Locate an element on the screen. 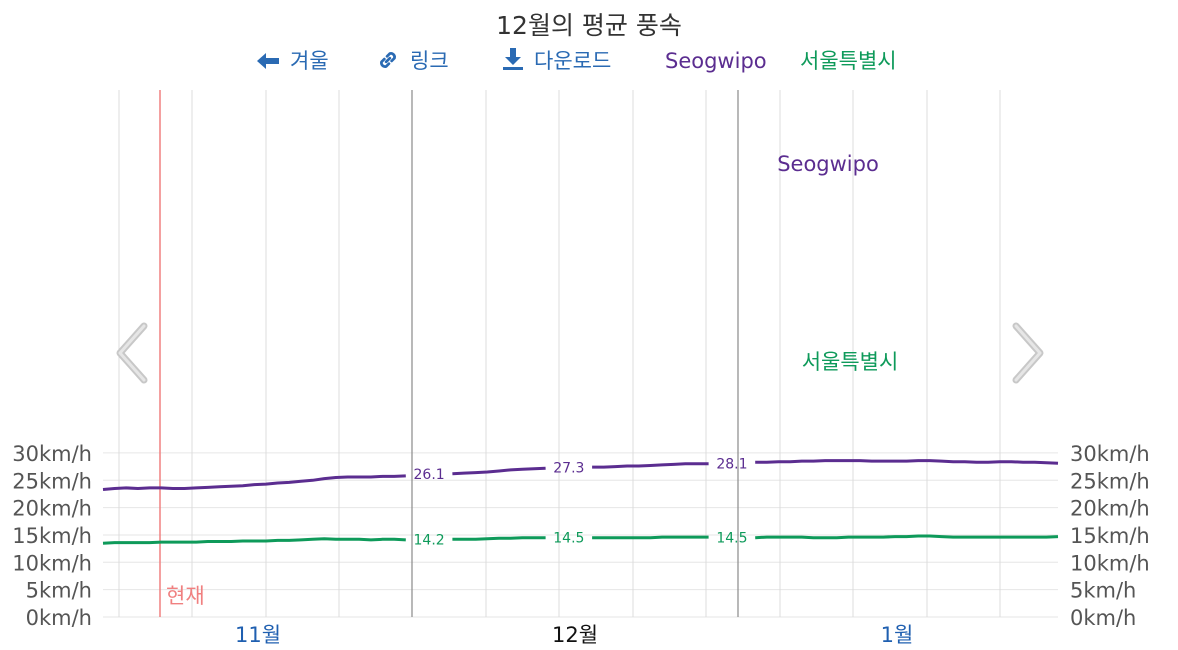  x-tick-label: 1월 is located at coordinates (897, 635).